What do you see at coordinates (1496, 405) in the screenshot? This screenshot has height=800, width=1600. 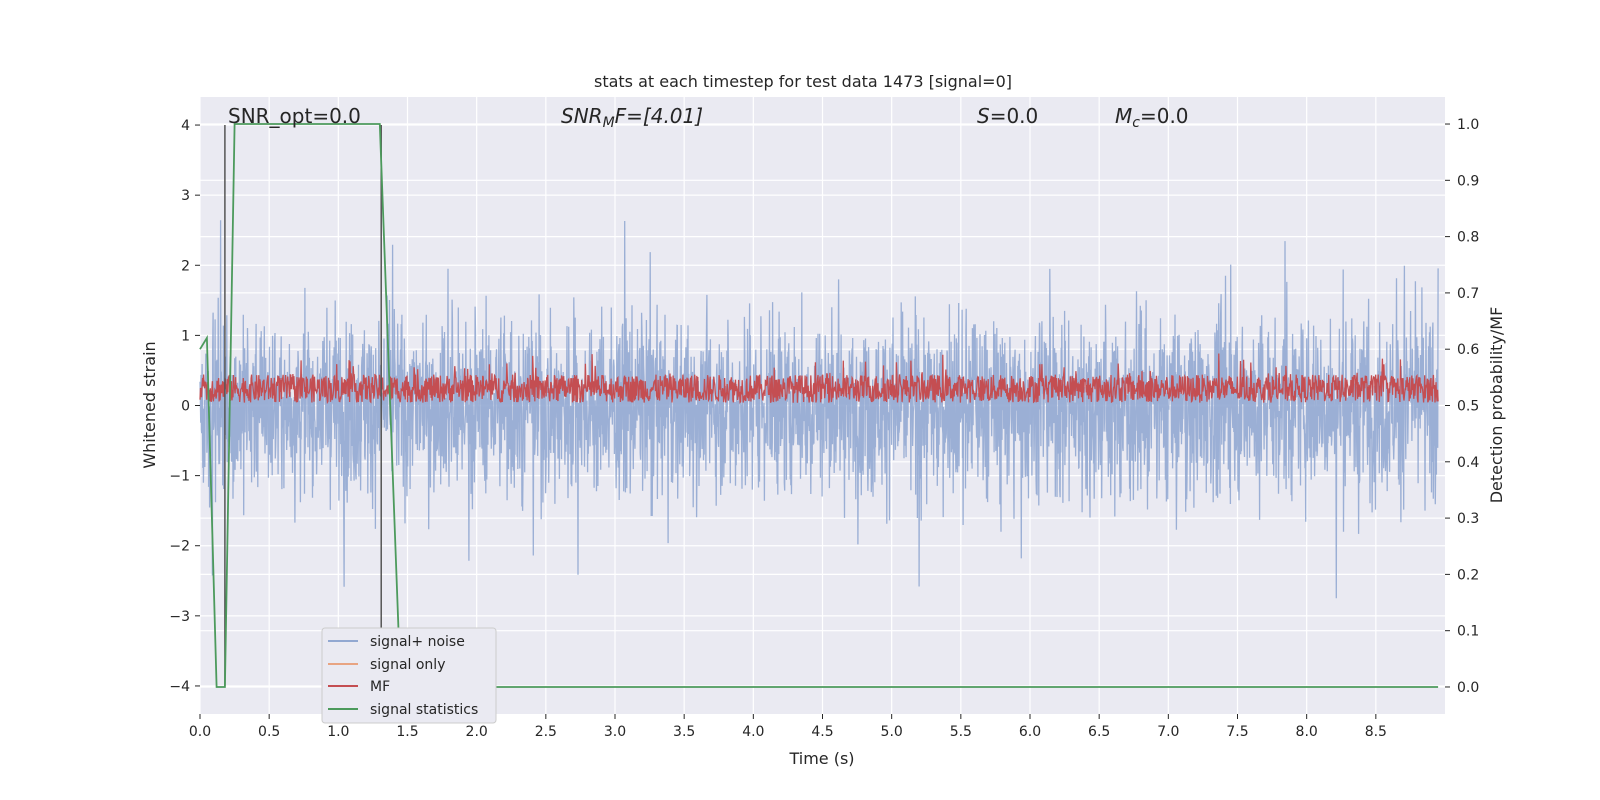 I see `y-right-axis-label: Detection probability/MF` at bounding box center [1496, 405].